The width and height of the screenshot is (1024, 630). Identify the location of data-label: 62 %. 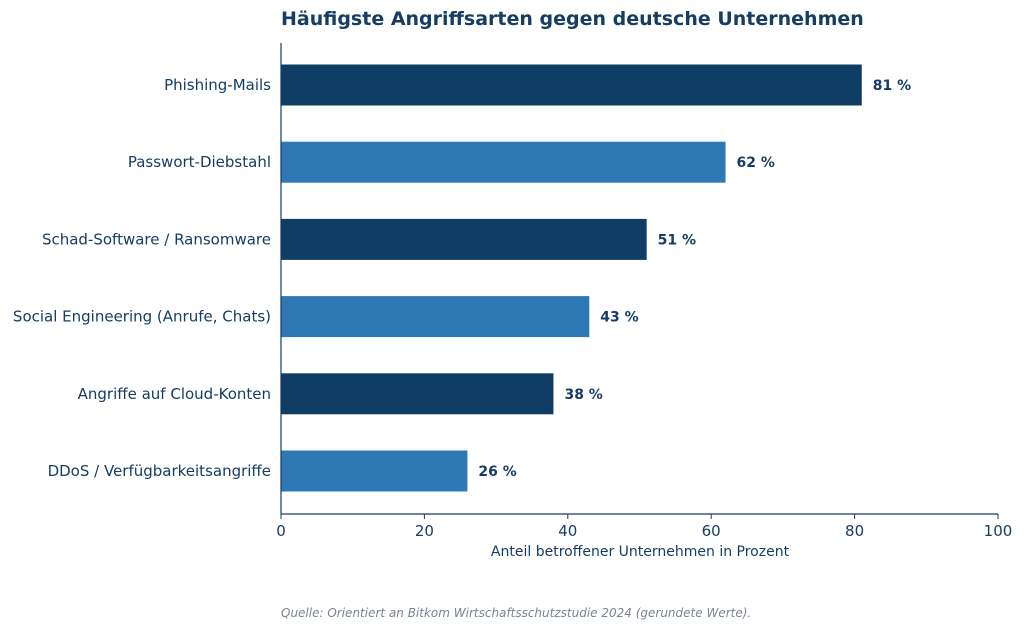
(756, 163).